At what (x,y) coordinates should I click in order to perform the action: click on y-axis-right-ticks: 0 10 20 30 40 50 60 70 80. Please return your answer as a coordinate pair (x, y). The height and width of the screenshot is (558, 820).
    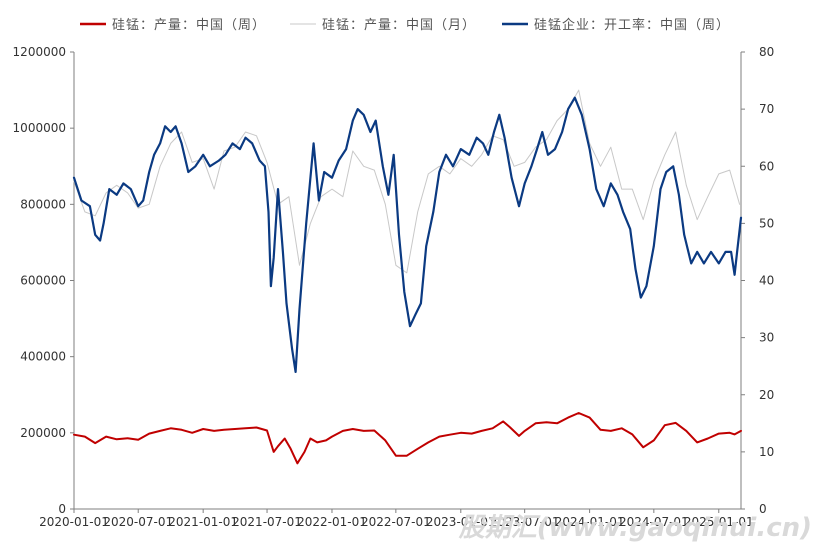
    Looking at the image, I should click on (757, 280).